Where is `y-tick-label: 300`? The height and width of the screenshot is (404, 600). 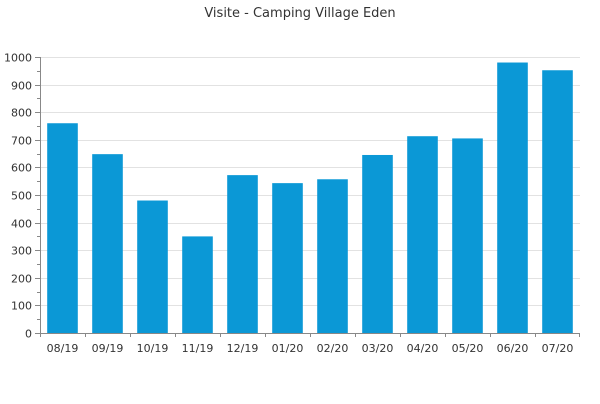 y-tick-label: 300 is located at coordinates (21, 251).